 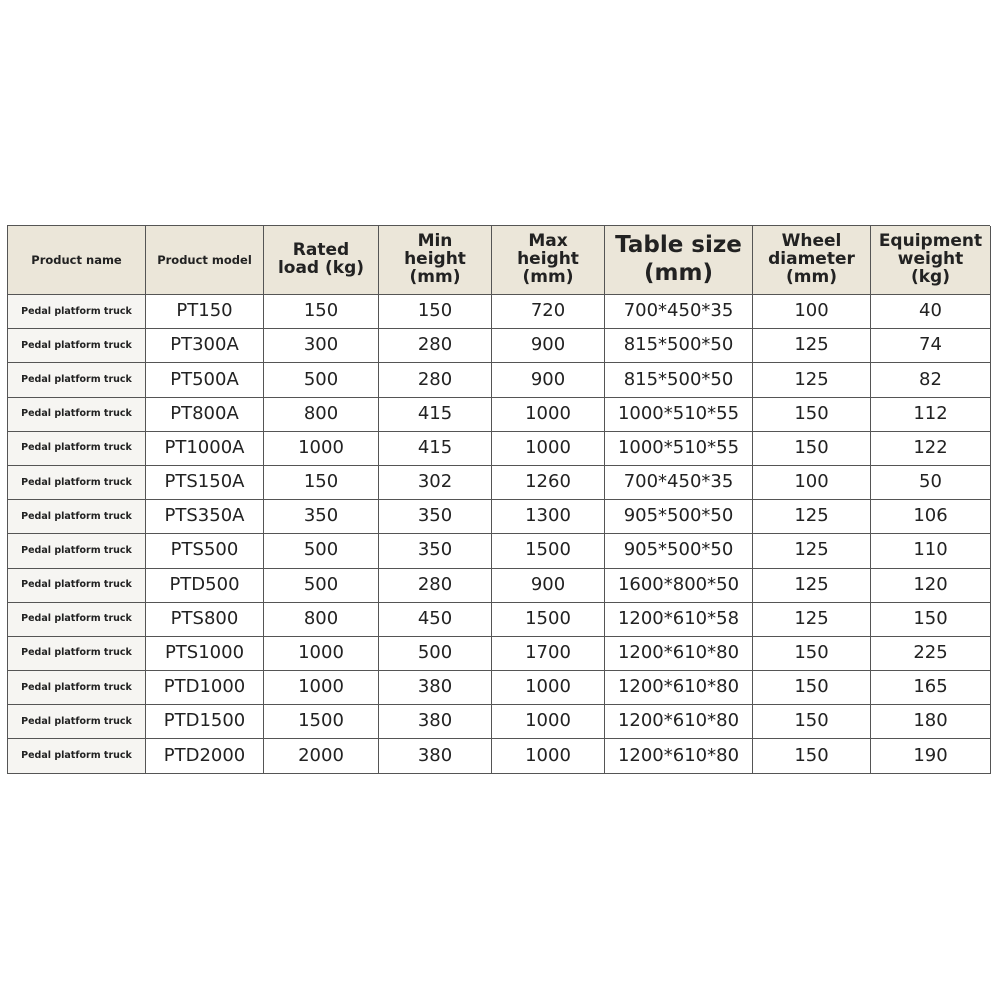 What do you see at coordinates (931, 312) in the screenshot?
I see `spec-value: 40` at bounding box center [931, 312].